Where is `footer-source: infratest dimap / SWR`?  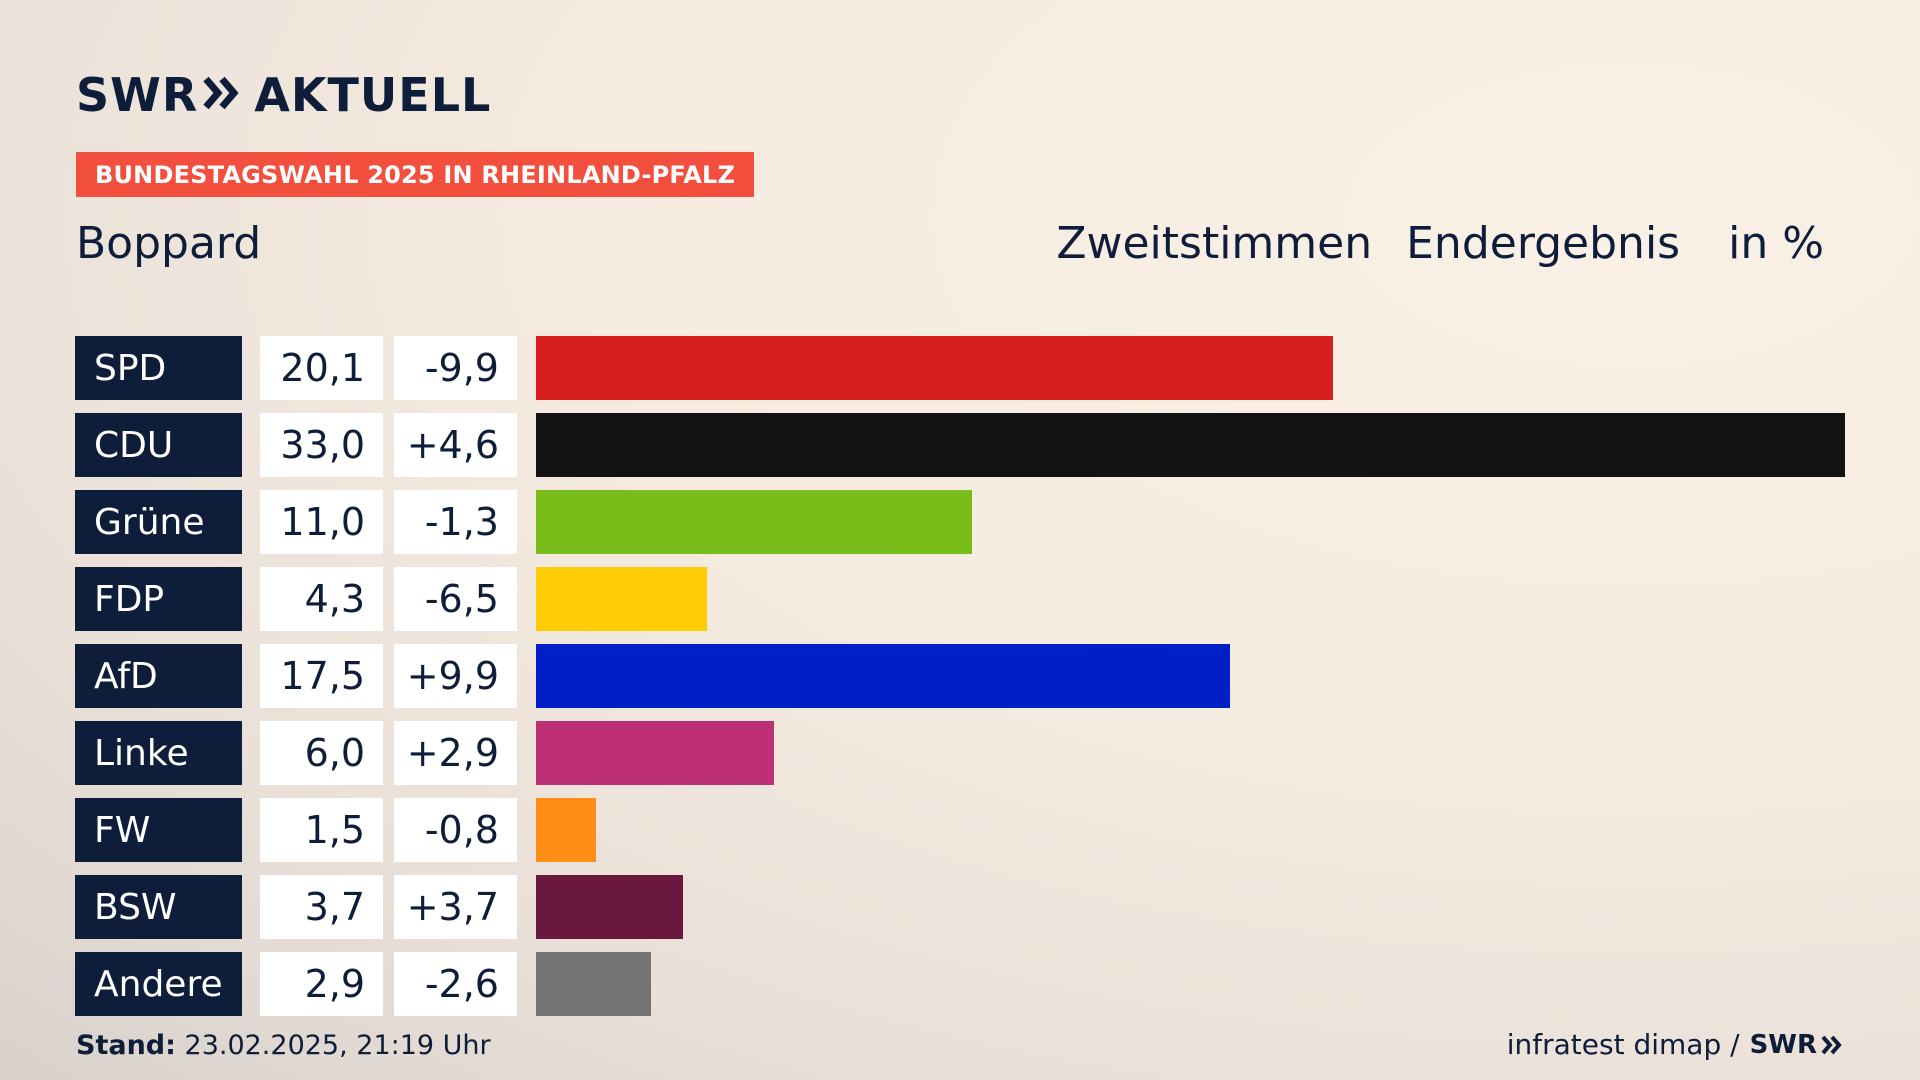
footer-source: infratest dimap / SWR is located at coordinates (1675, 1044).